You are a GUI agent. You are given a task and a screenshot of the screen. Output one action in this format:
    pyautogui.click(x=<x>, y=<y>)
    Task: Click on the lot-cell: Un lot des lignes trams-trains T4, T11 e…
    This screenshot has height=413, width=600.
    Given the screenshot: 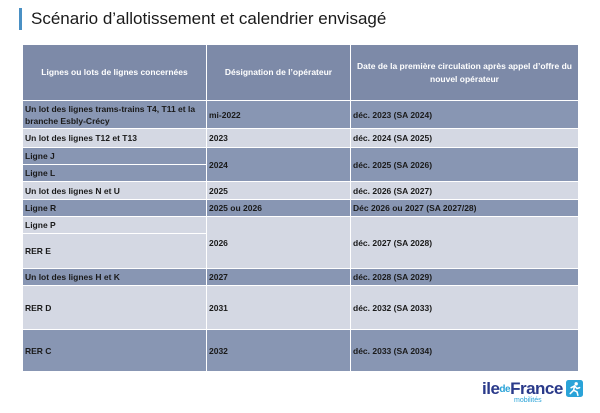 What is the action you would take?
    pyautogui.click(x=114, y=114)
    